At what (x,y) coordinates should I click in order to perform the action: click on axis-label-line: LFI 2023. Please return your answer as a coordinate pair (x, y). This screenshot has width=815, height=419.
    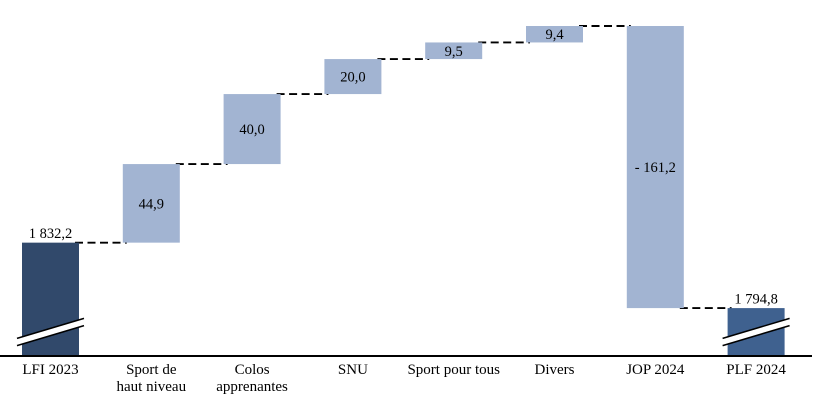
    Looking at the image, I should click on (50, 370).